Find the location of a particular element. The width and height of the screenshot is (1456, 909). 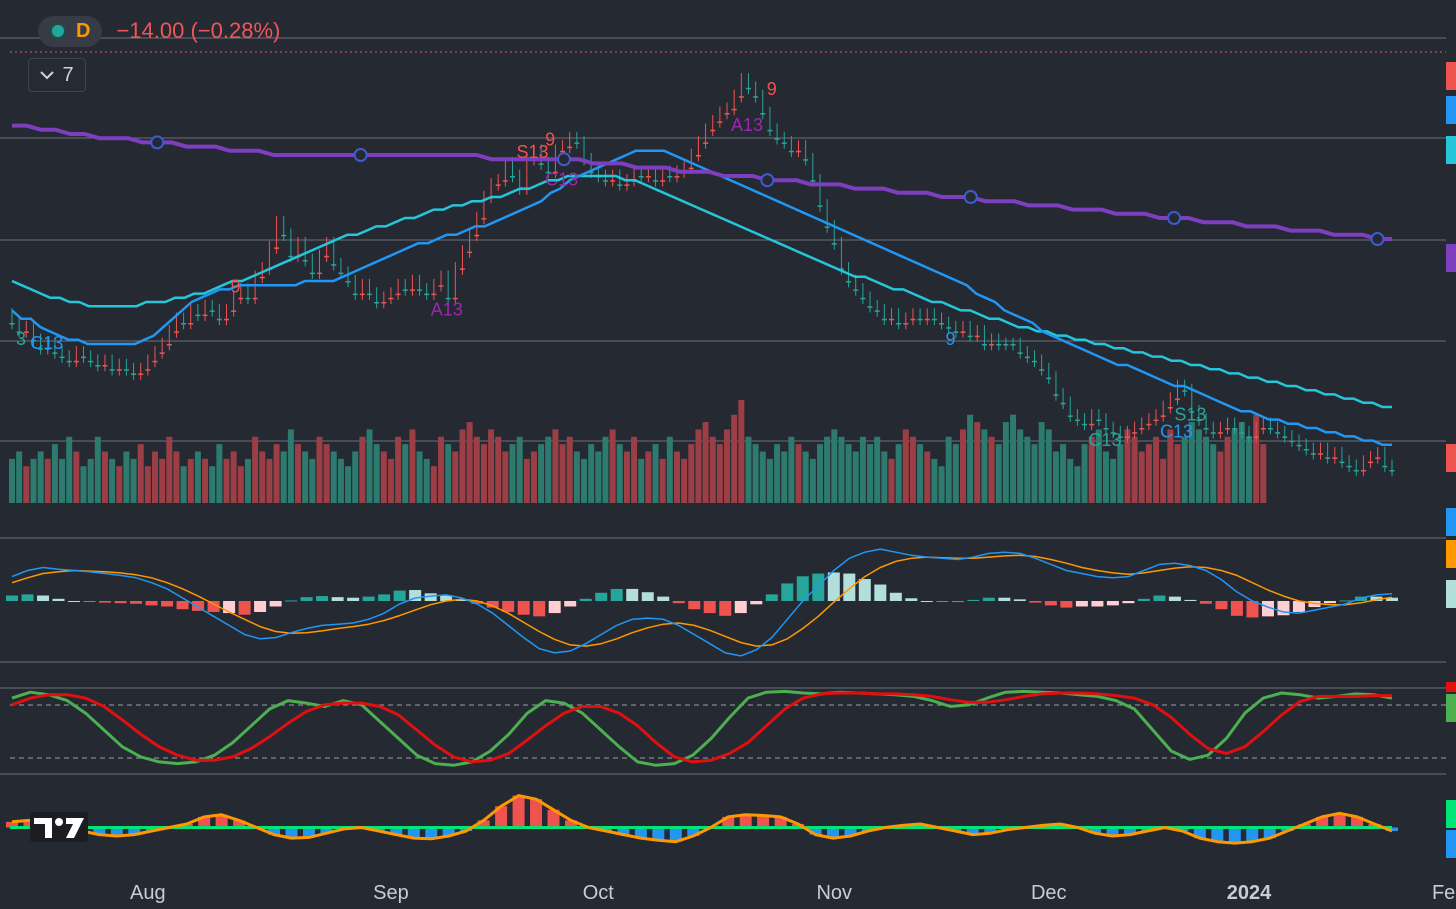

sequence-label: 9 is located at coordinates (550, 139).